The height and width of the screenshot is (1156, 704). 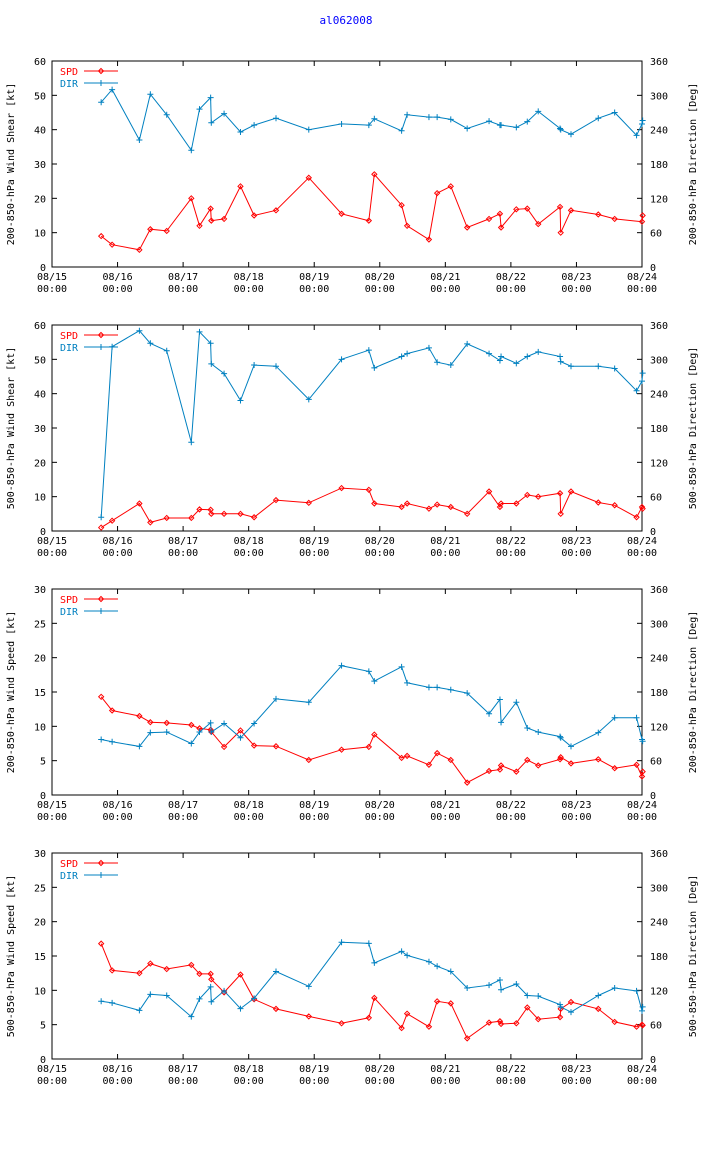 I want to click on x-tick-label-date: 08/15, so click(x=52, y=805).